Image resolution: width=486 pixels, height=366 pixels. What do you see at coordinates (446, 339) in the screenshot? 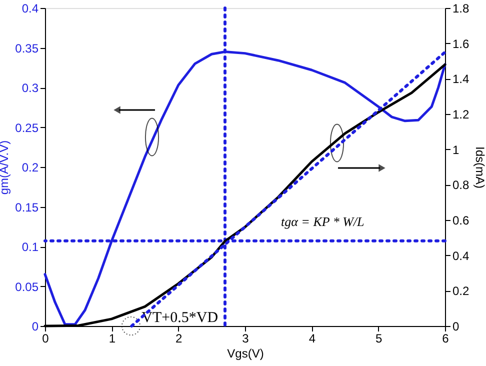
I see `x-tick-label: 6` at bounding box center [446, 339].